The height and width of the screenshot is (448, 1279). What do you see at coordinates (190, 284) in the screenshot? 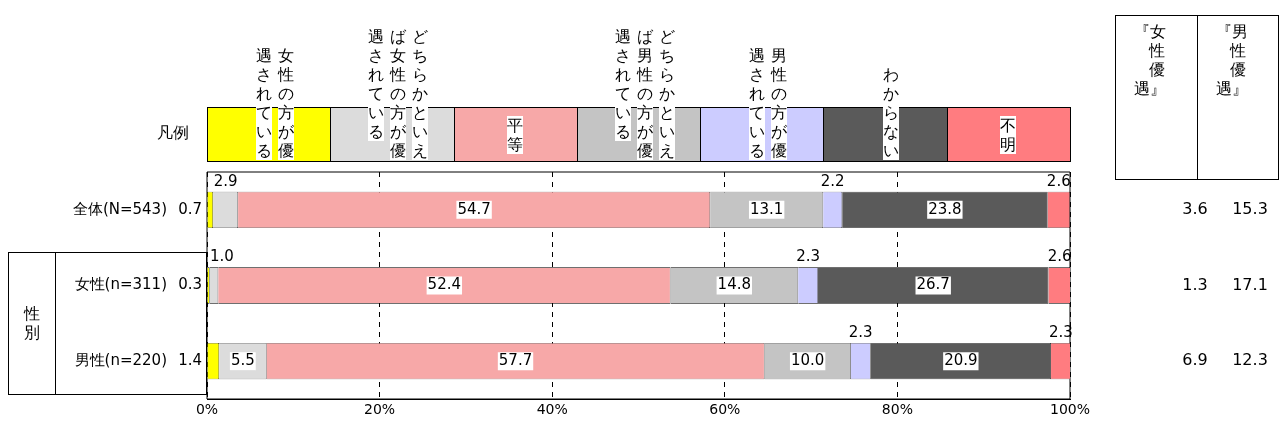
I see `data-label: 0.3` at bounding box center [190, 284].